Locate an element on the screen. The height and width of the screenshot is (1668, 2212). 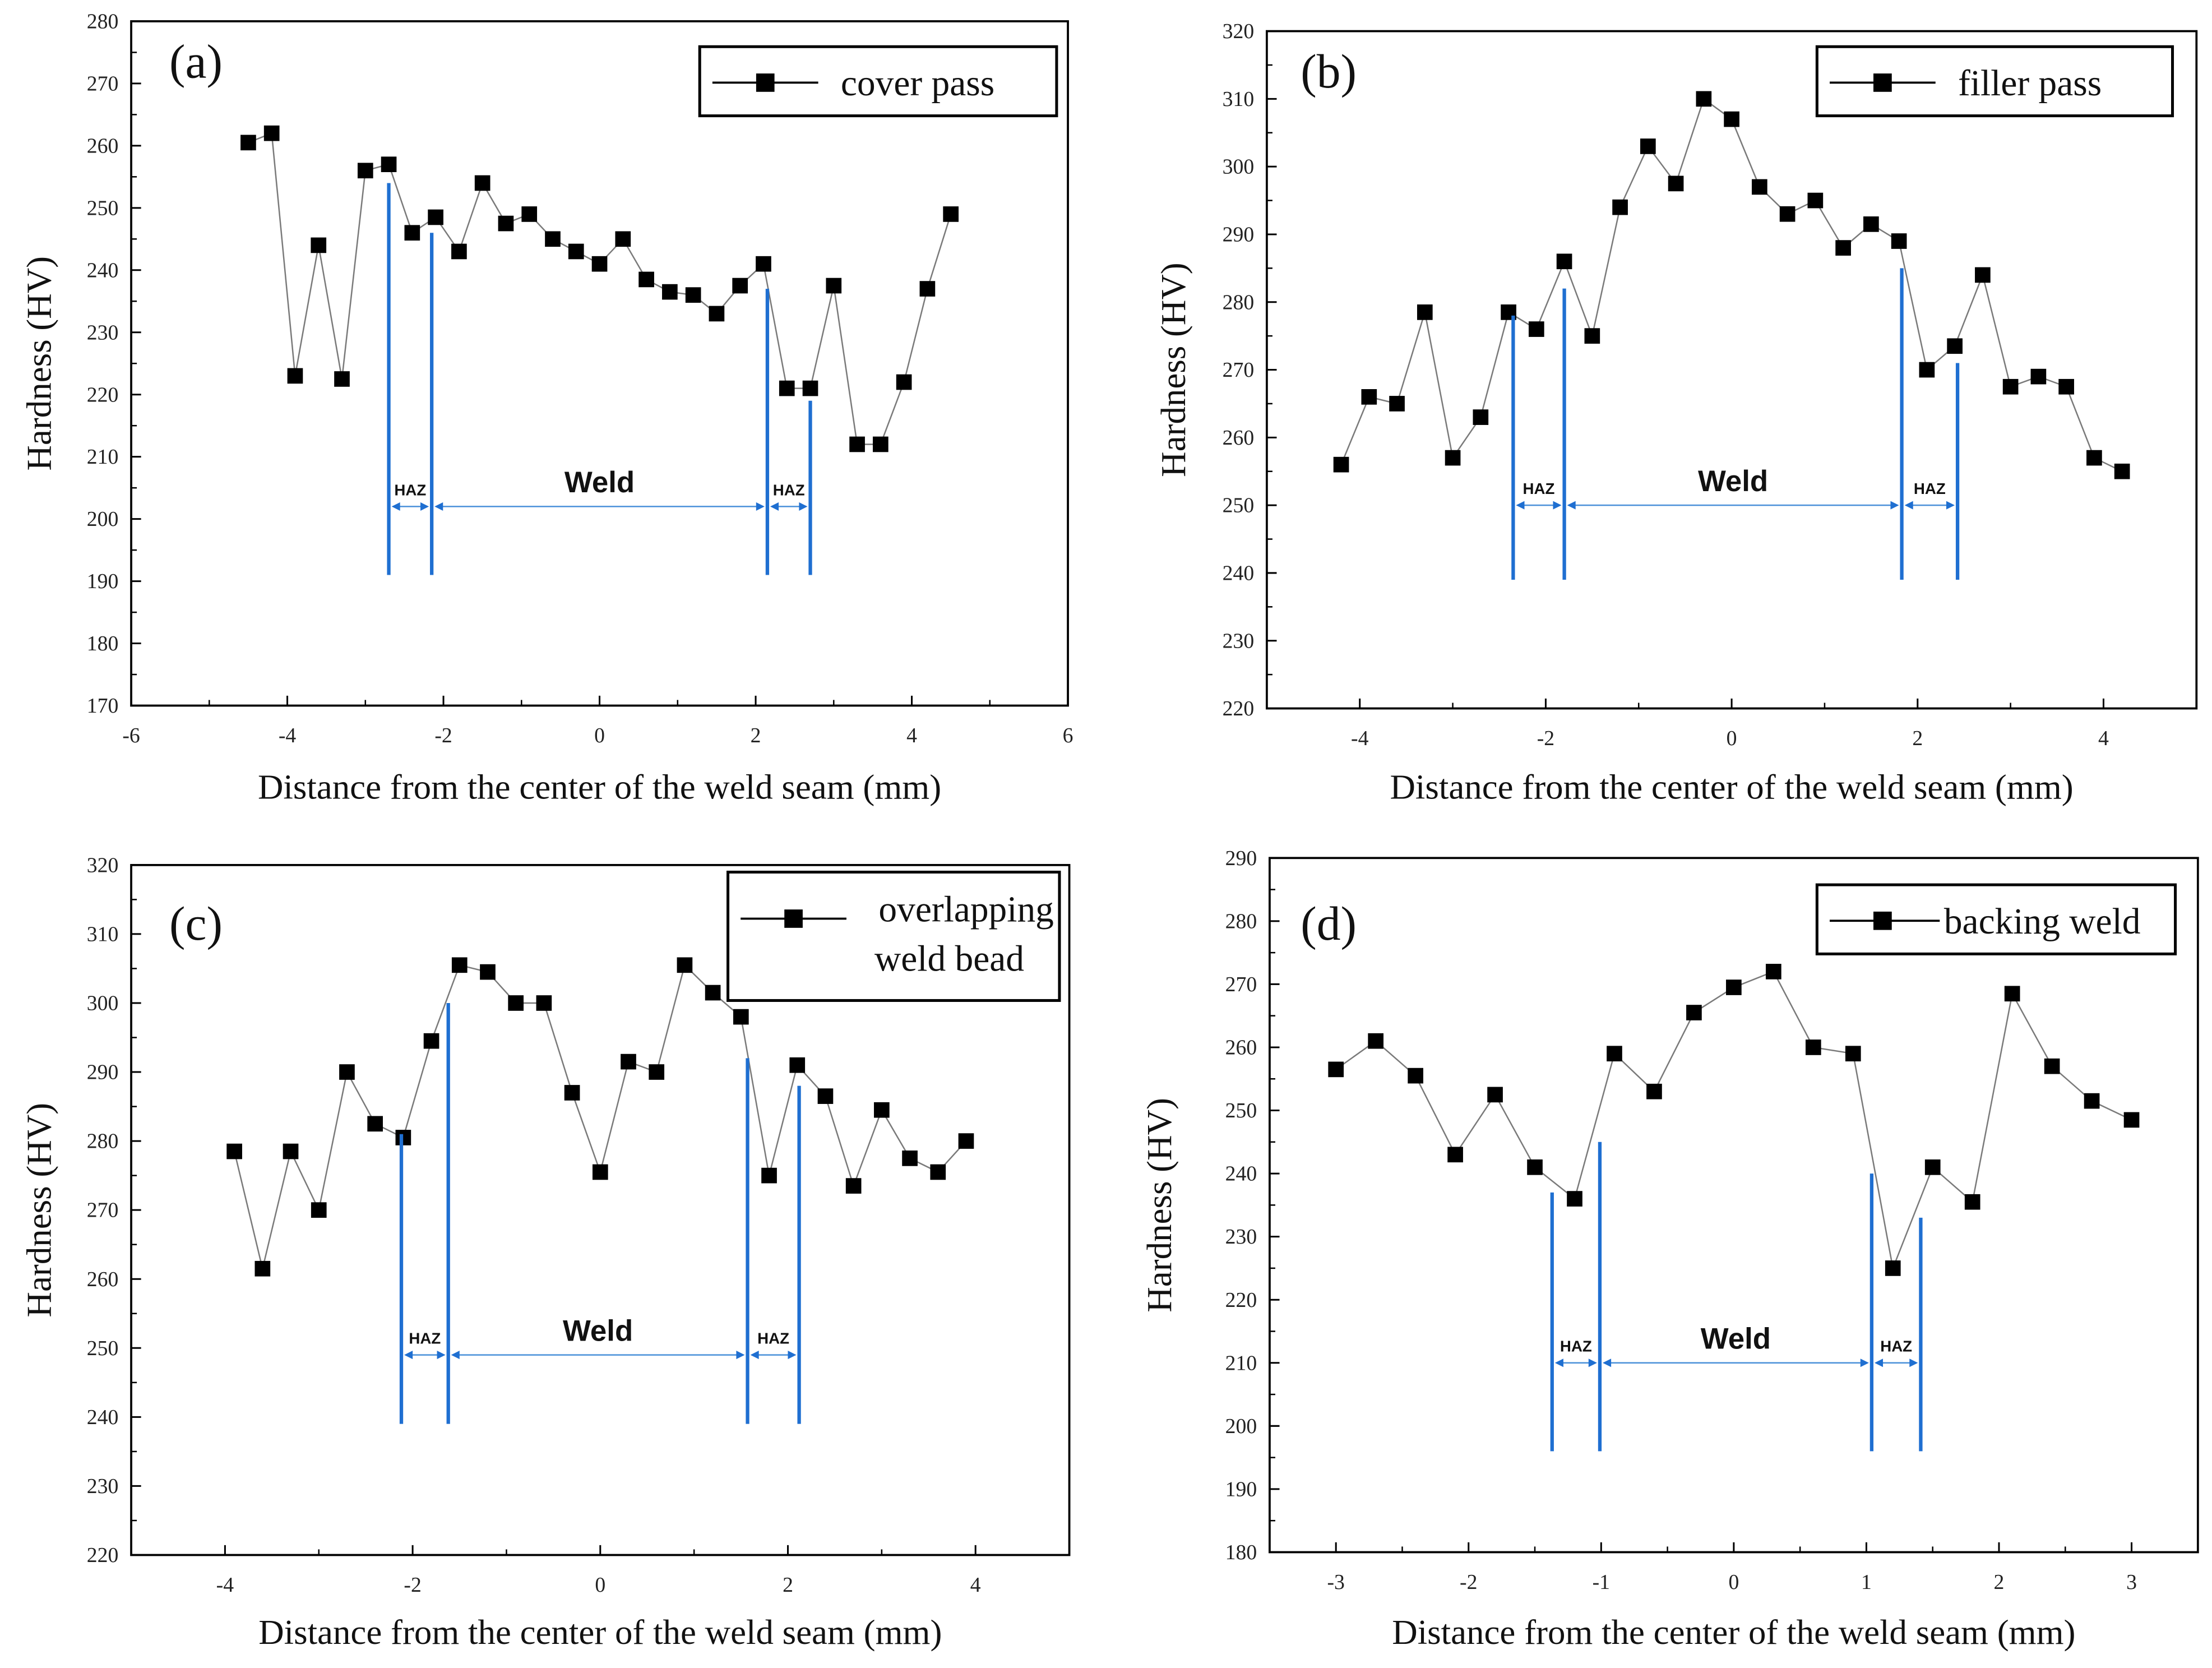
y-tick-label: 260 is located at coordinates (103, 146).